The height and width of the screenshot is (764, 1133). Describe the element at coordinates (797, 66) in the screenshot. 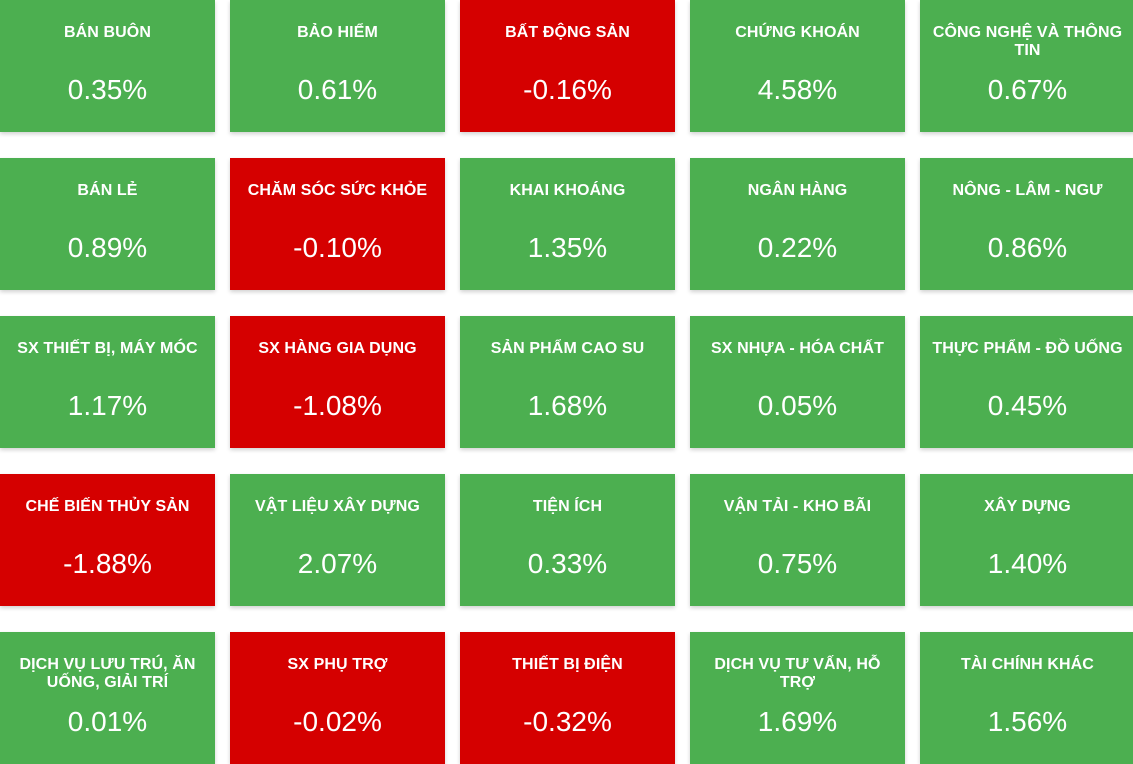

I see `sector-tile: CHỨNG KHOÁN 4.58%` at that location.